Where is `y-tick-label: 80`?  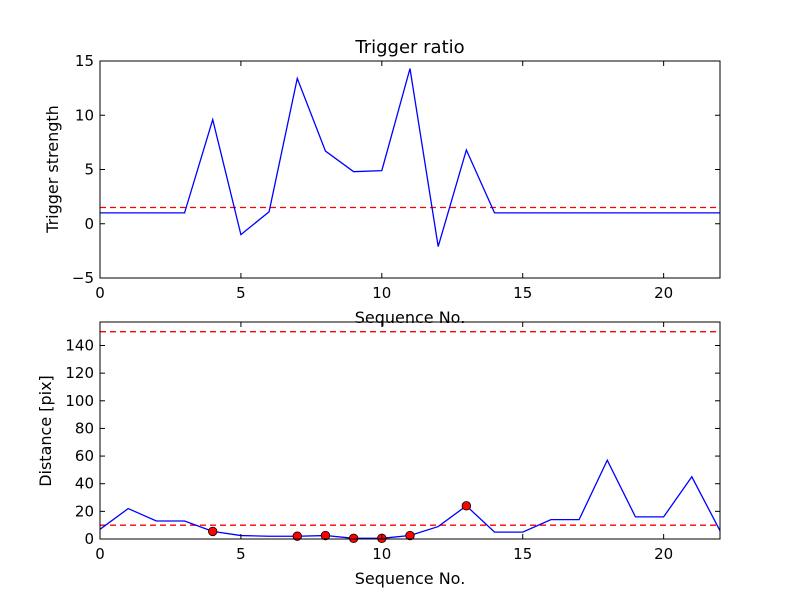
y-tick-label: 80 is located at coordinates (84, 428).